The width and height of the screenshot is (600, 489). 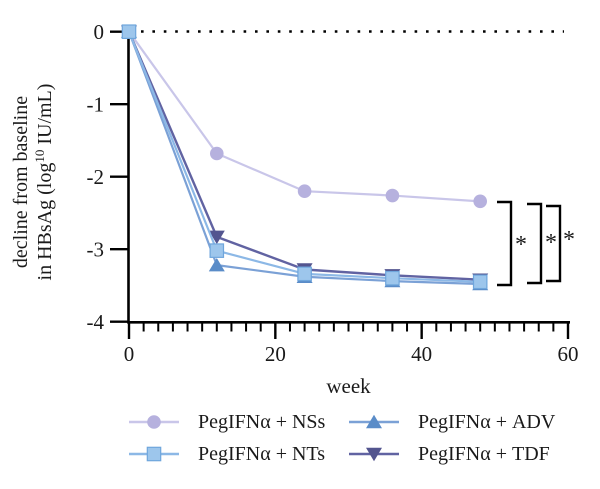 I want to click on square-marker-icon, so click(x=154, y=454).